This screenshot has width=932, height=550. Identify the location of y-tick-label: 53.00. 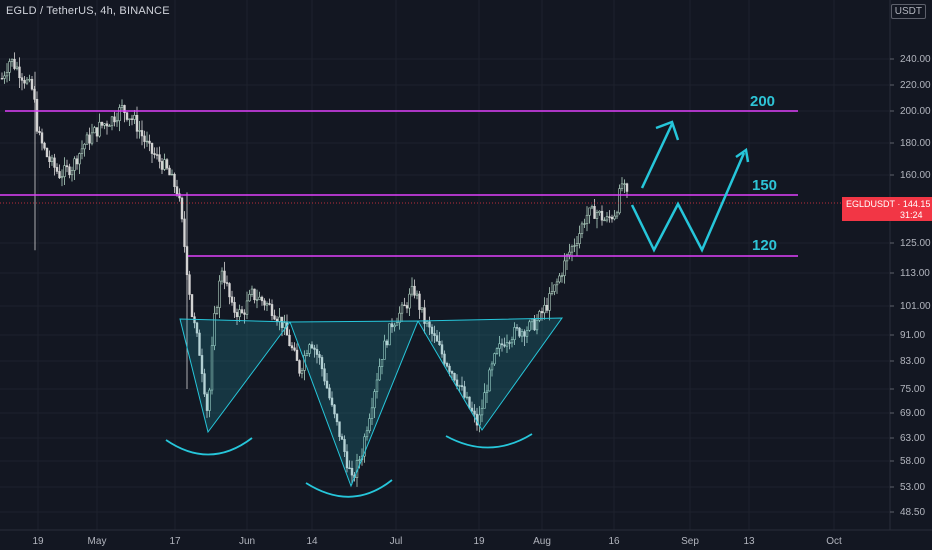
(912, 487).